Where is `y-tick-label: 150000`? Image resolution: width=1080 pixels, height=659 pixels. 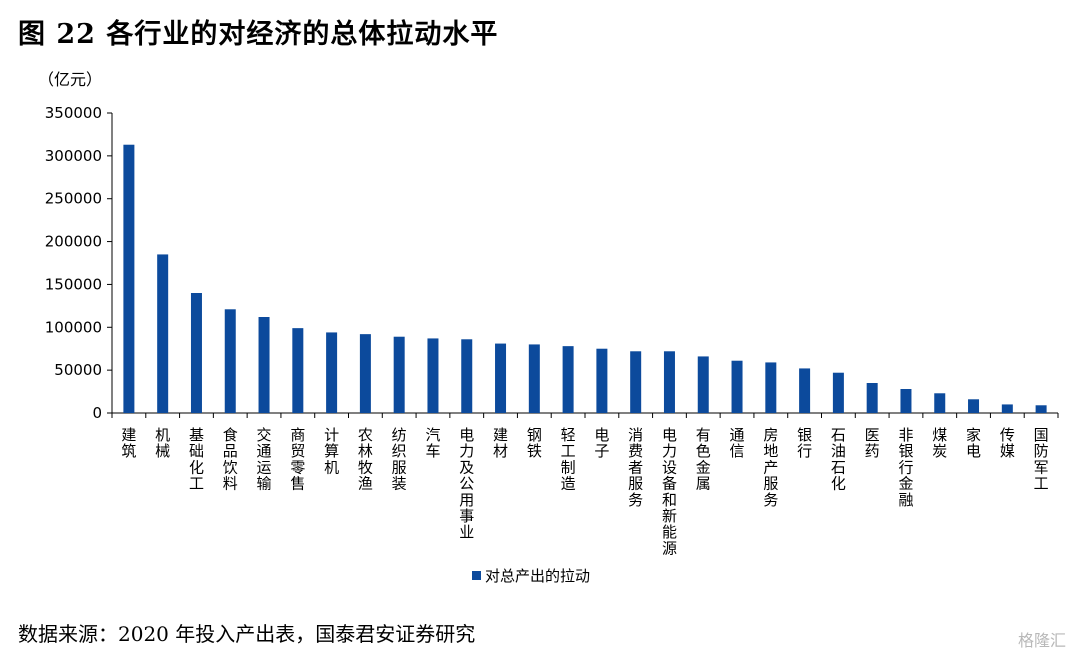
y-tick-label: 150000 is located at coordinates (73, 284).